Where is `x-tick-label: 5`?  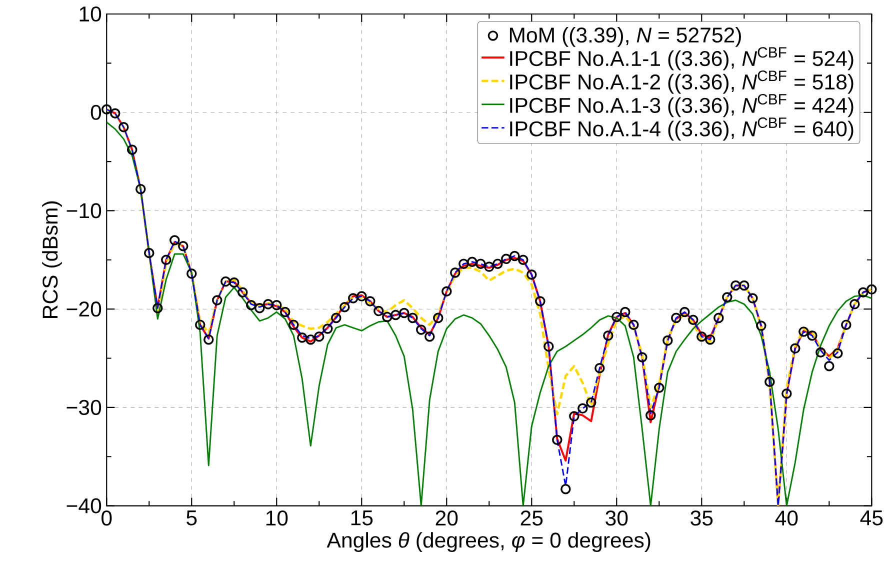
x-tick-label: 5 is located at coordinates (191, 518).